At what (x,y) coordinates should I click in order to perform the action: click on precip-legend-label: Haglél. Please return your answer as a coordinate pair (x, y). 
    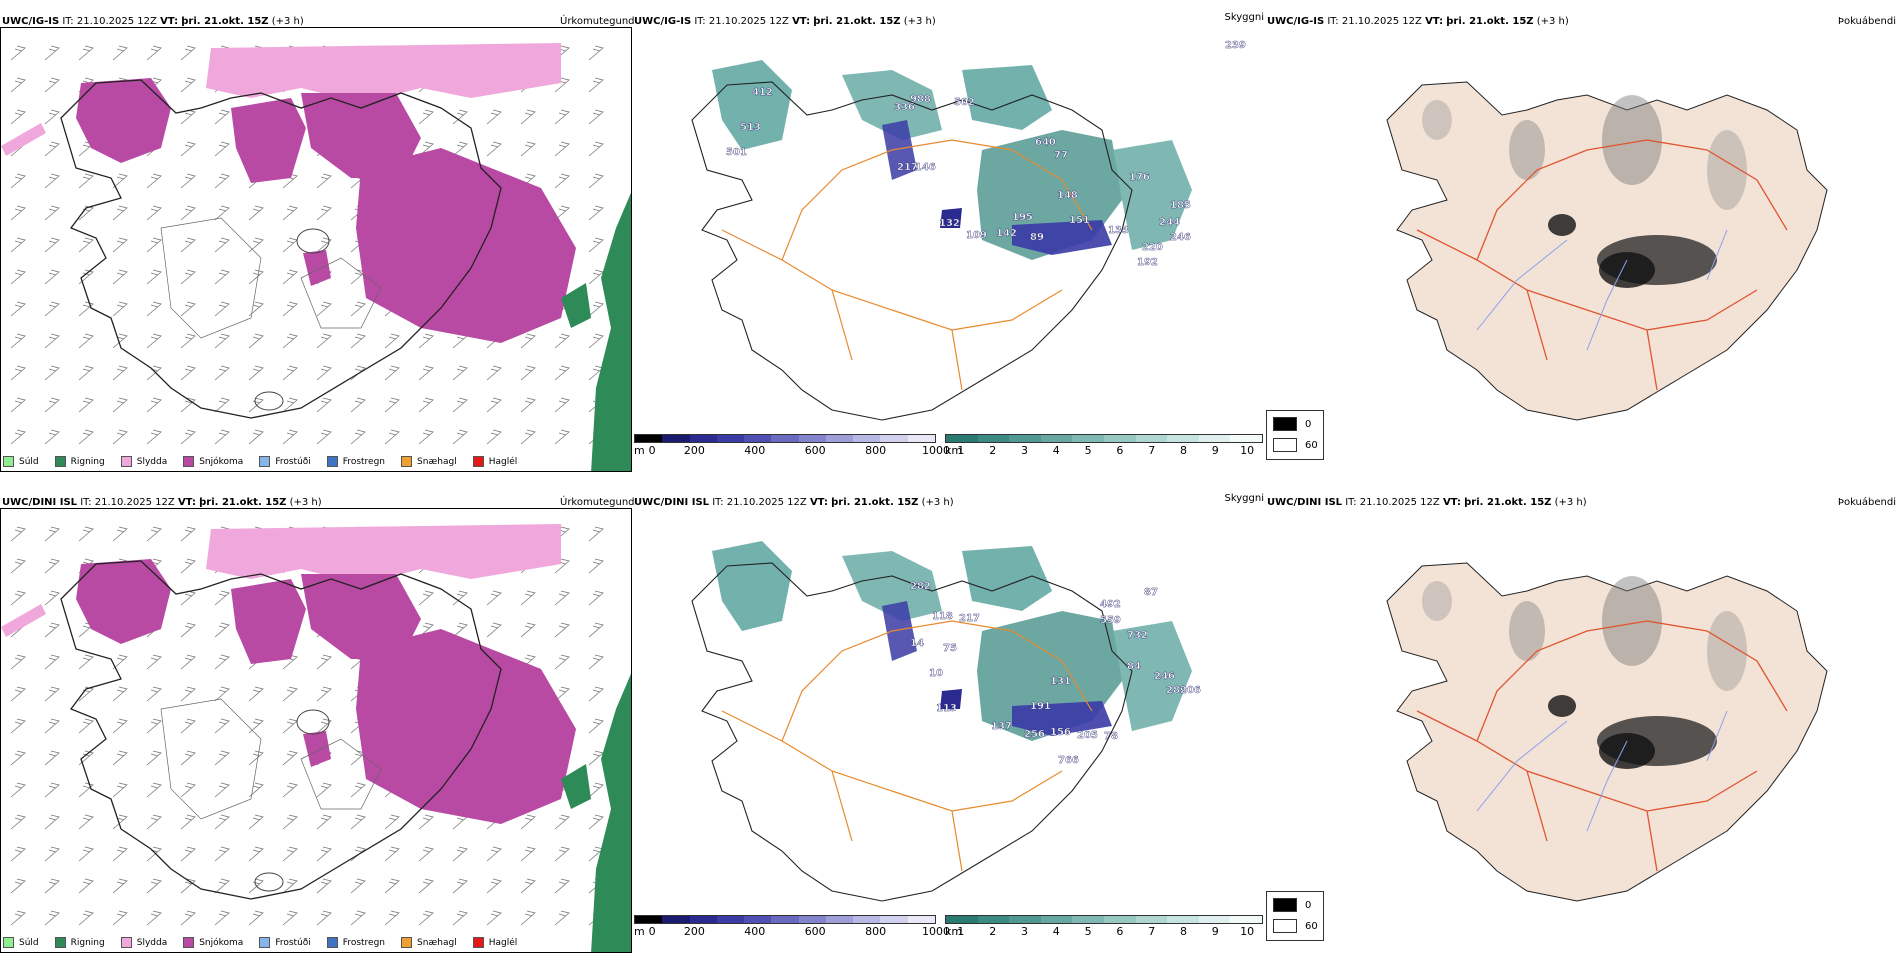
    Looking at the image, I should click on (503, 942).